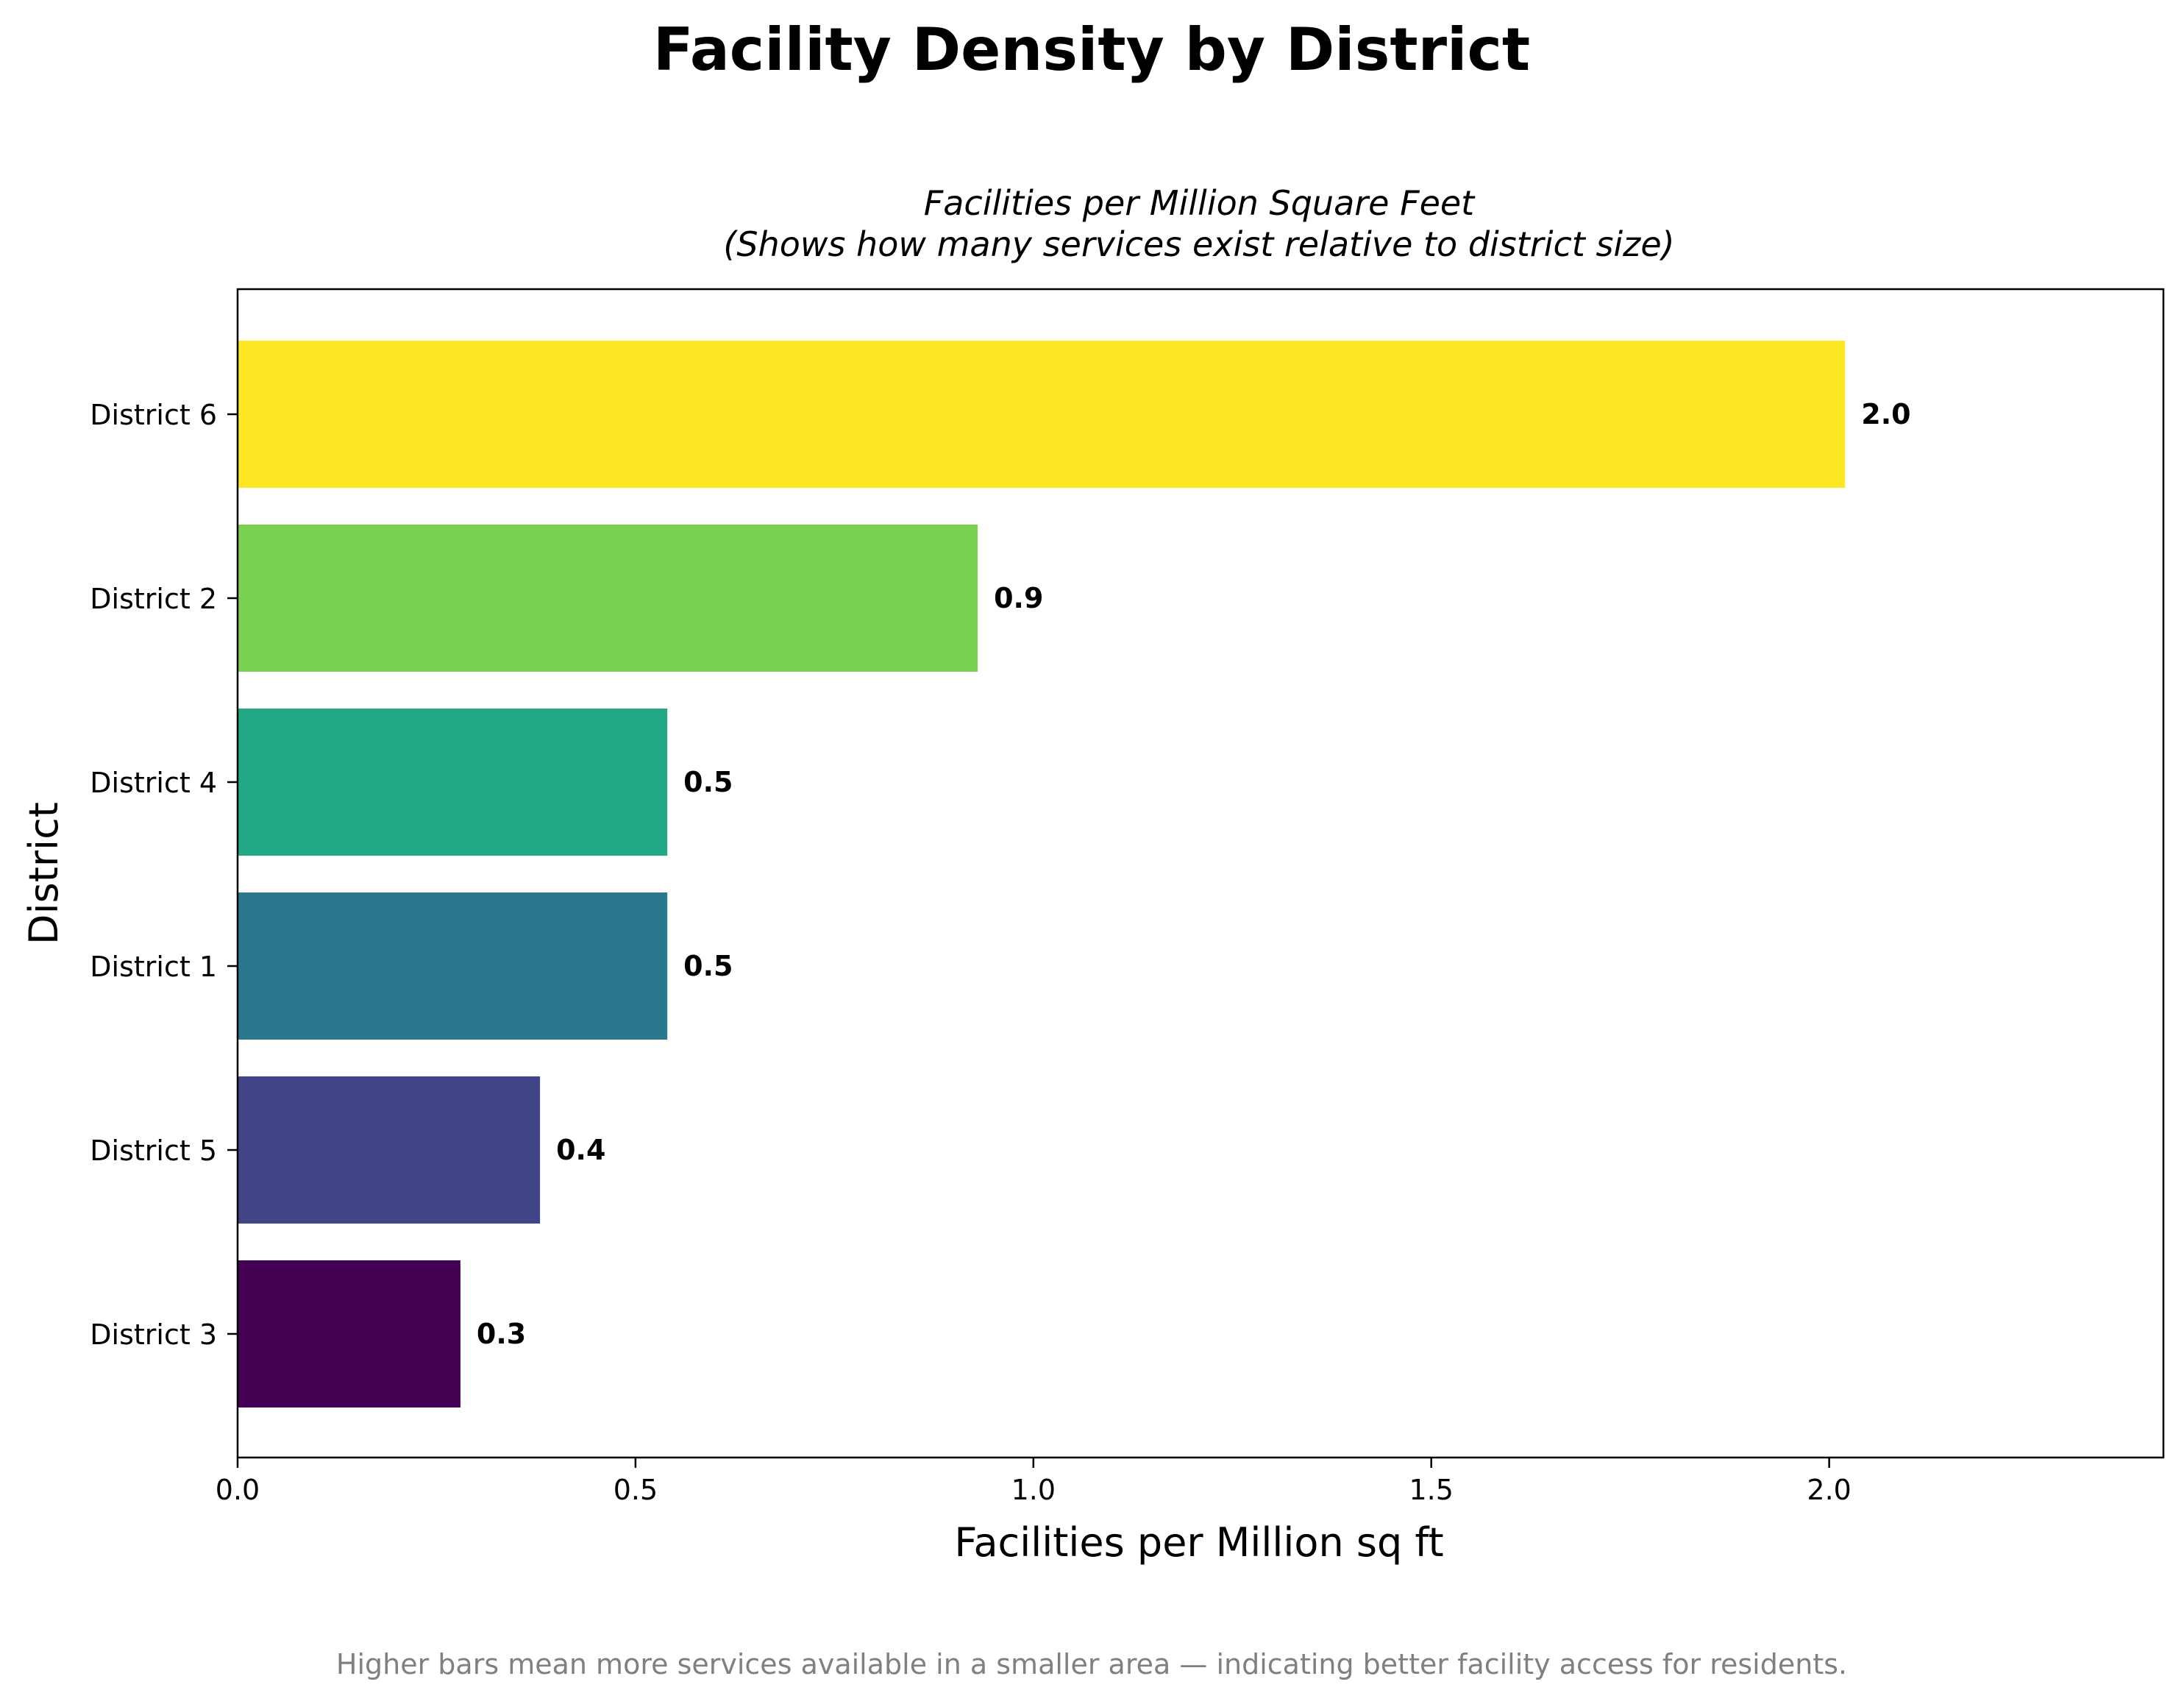  What do you see at coordinates (501, 1334) in the screenshot?
I see `data-label-district-3: 0.3` at bounding box center [501, 1334].